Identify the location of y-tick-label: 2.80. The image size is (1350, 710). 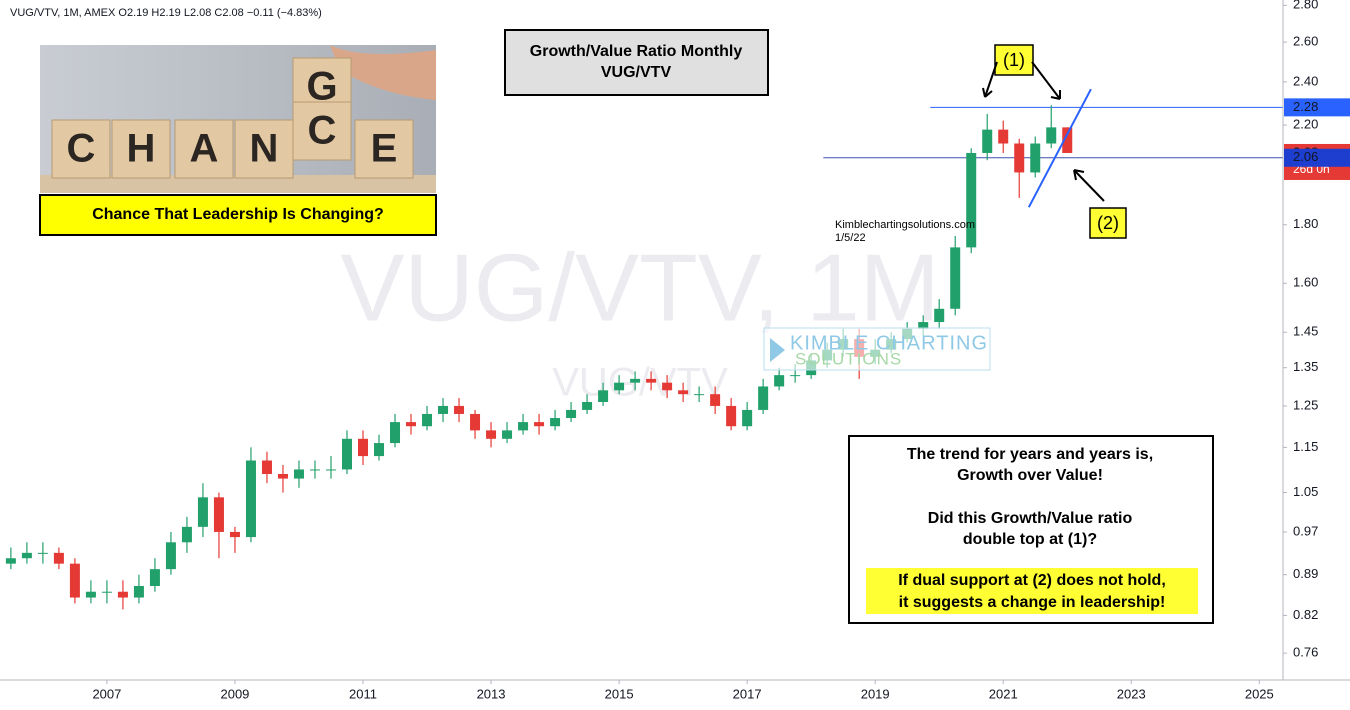
(1305, 6).